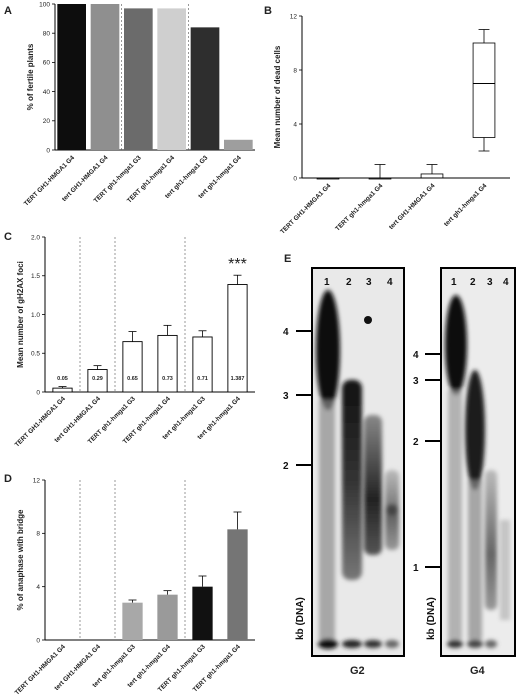  Describe the element at coordinates (8, 237) in the screenshot. I see `panel-label-c: C` at that location.